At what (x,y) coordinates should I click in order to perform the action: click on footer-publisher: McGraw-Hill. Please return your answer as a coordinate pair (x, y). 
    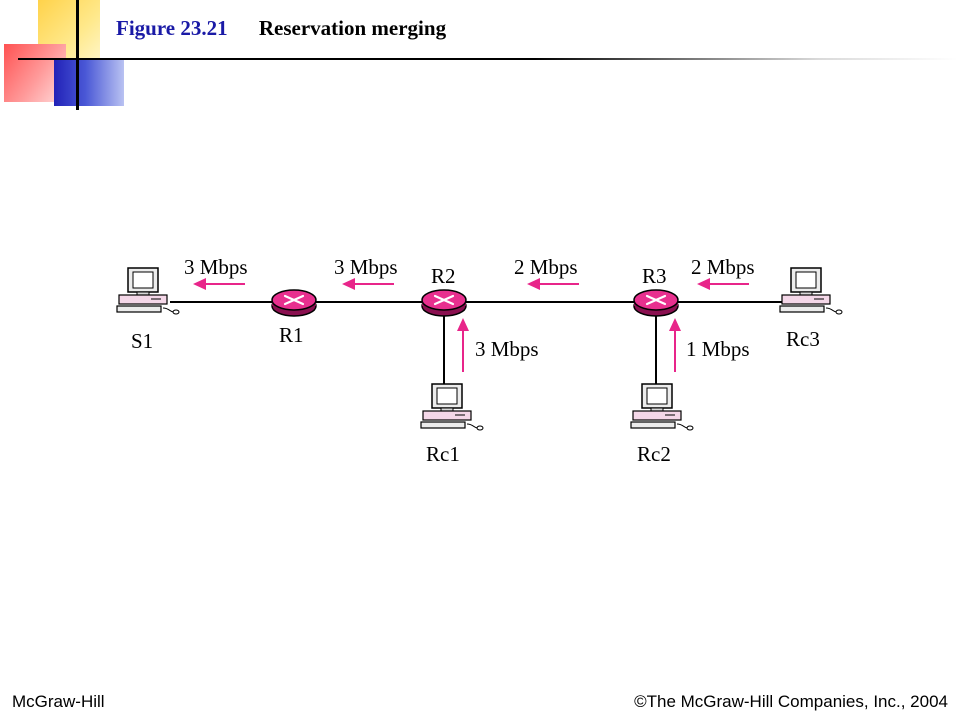
    Looking at the image, I should click on (58, 701).